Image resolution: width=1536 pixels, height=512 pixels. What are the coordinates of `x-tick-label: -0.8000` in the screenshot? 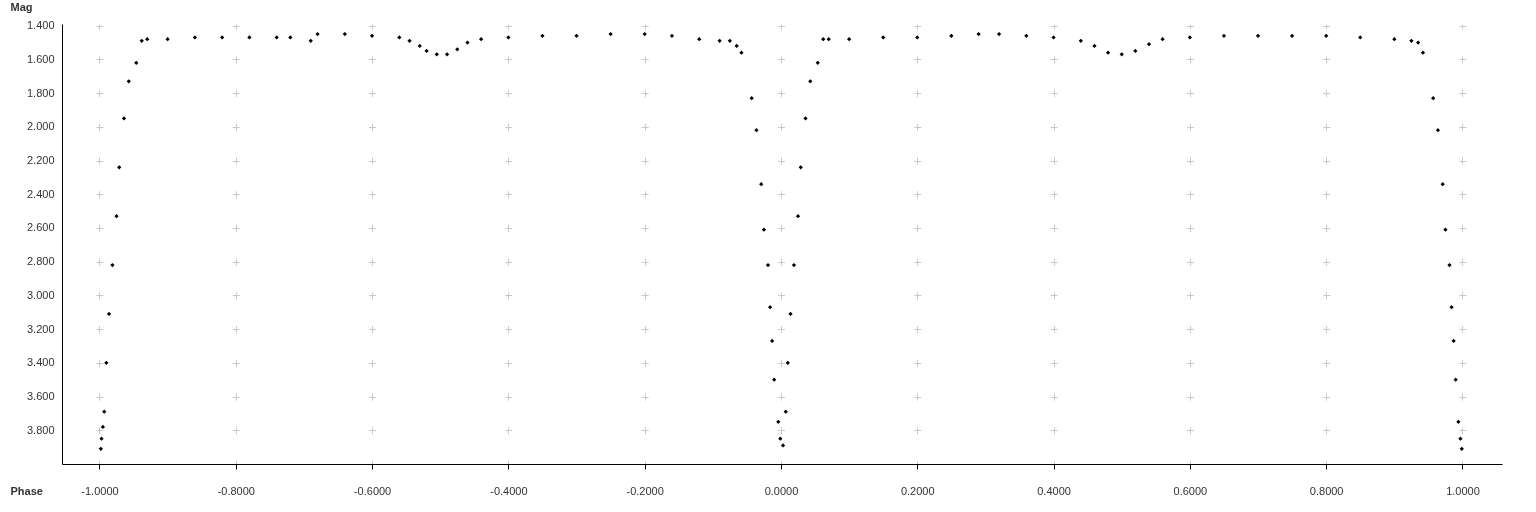 It's located at (236, 490).